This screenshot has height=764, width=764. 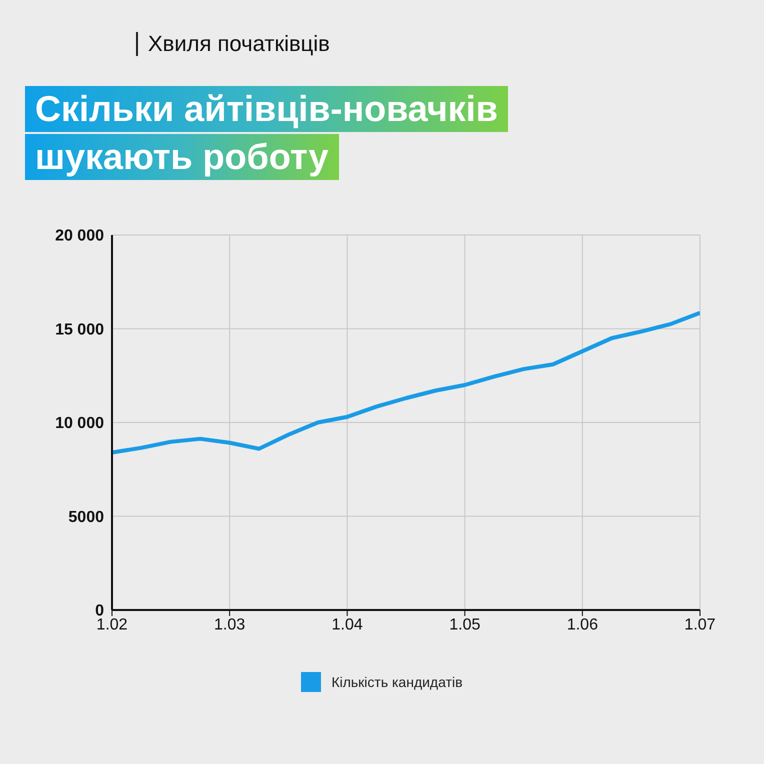 What do you see at coordinates (406, 382) in the screenshot?
I see `line-series` at bounding box center [406, 382].